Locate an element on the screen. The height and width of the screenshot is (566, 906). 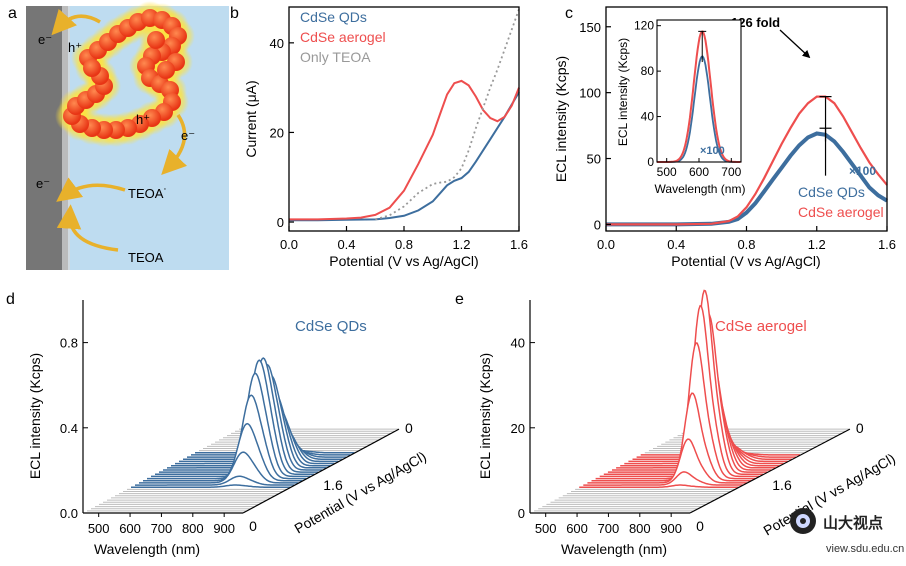
legend-c-qds: CdSe QDs is located at coordinates (831, 192).